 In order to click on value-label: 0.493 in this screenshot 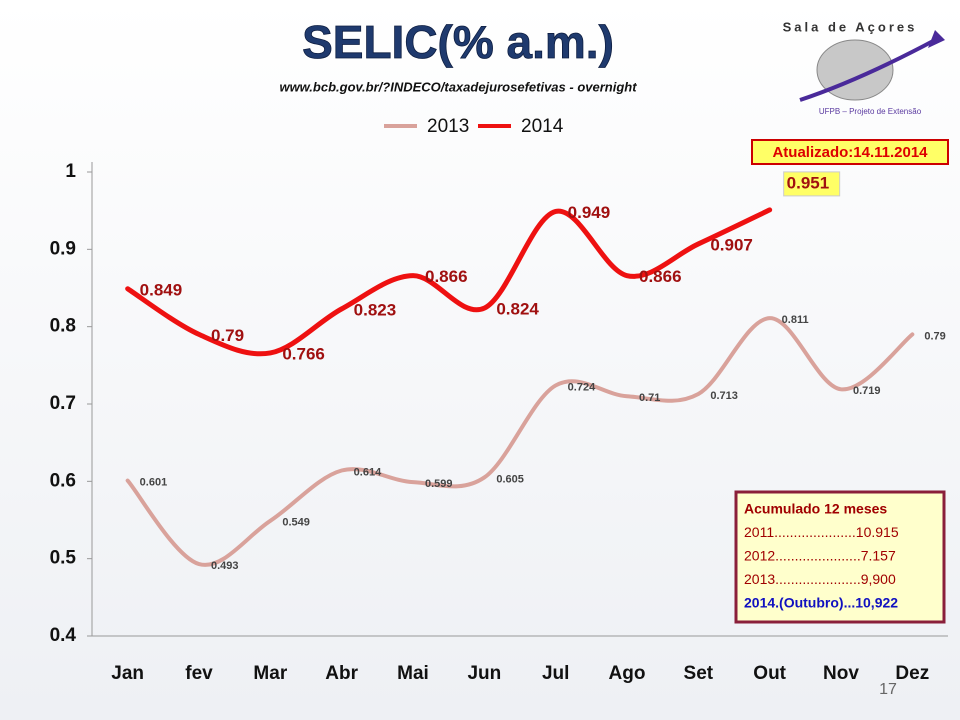, I will do `click(225, 566)`.